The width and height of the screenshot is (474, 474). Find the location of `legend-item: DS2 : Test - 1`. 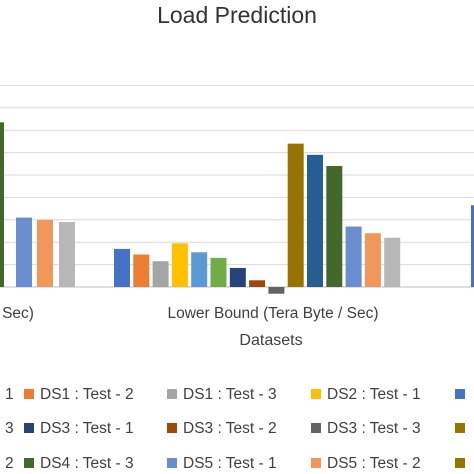

legend-item: DS2 : Test - 1 is located at coordinates (366, 395).